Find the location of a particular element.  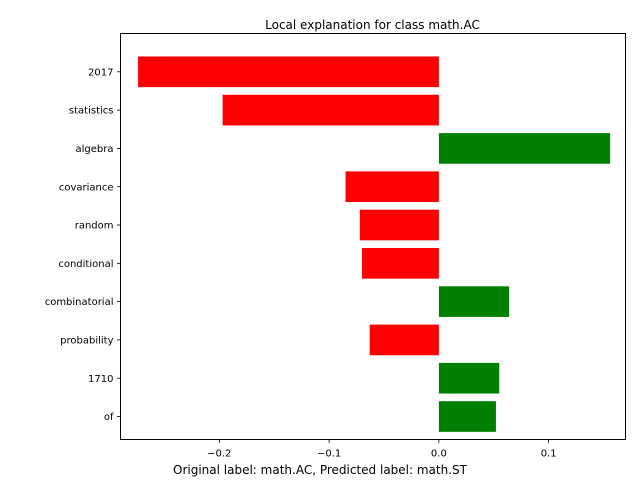

y-tick-label: probability is located at coordinates (86, 341).